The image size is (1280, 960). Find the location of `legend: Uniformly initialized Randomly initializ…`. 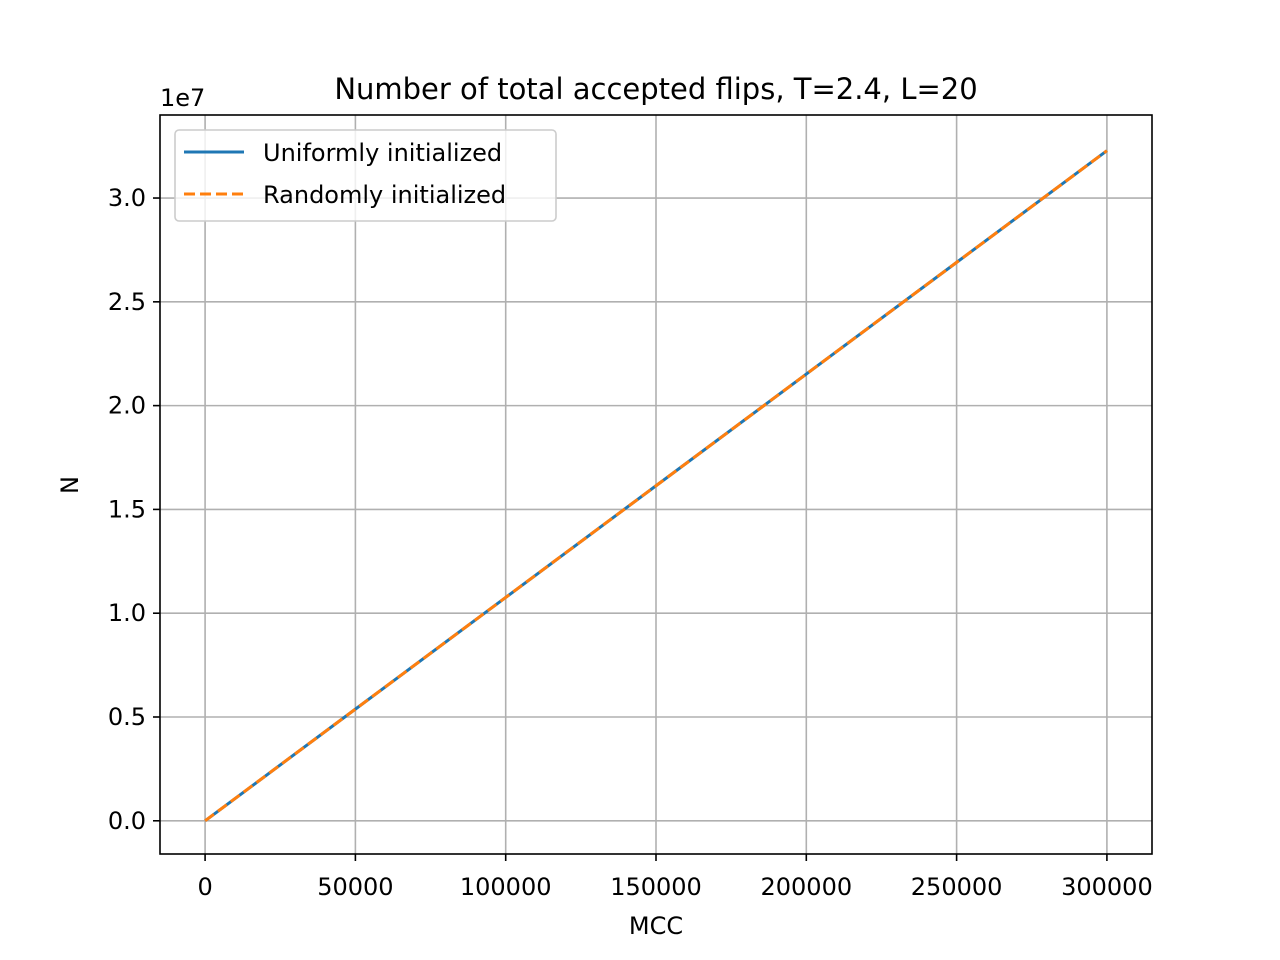

legend: Uniformly initialized Randomly initializ… is located at coordinates (365, 175).